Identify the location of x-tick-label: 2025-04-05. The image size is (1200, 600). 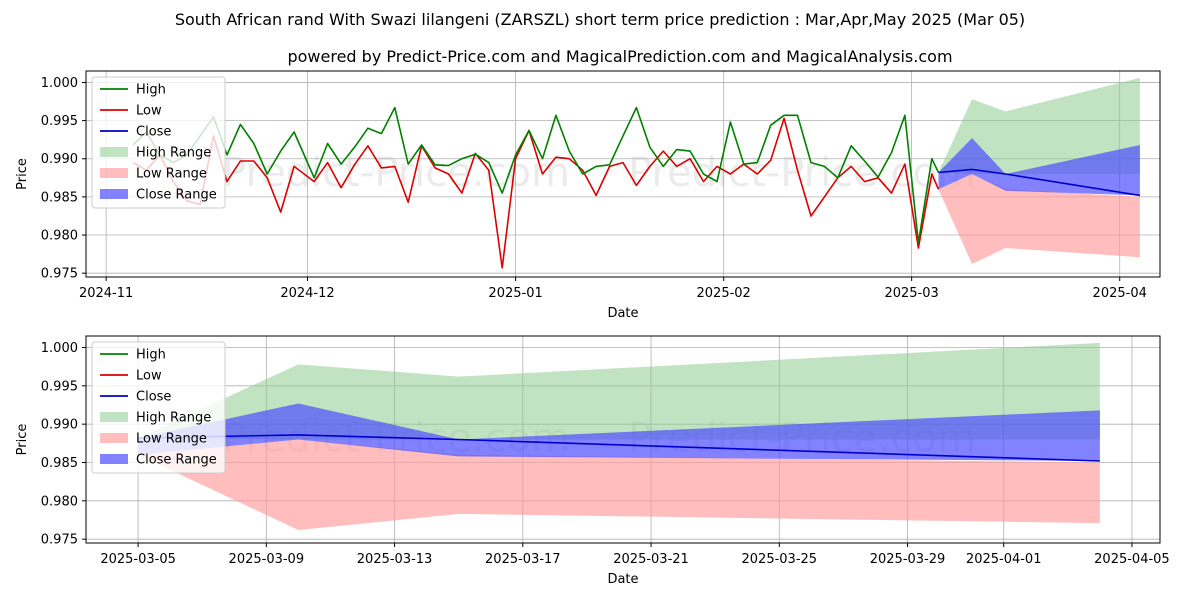
(1132, 559).